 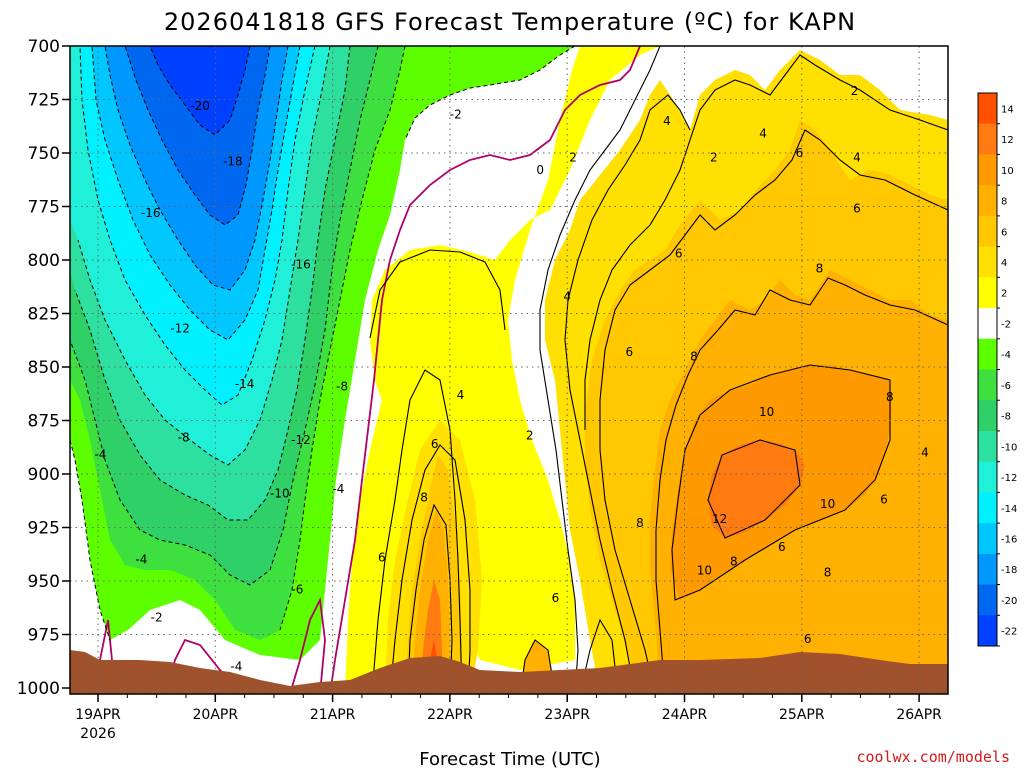 What do you see at coordinates (1009, 509) in the screenshot?
I see `colorbar-tick-label: -14` at bounding box center [1009, 509].